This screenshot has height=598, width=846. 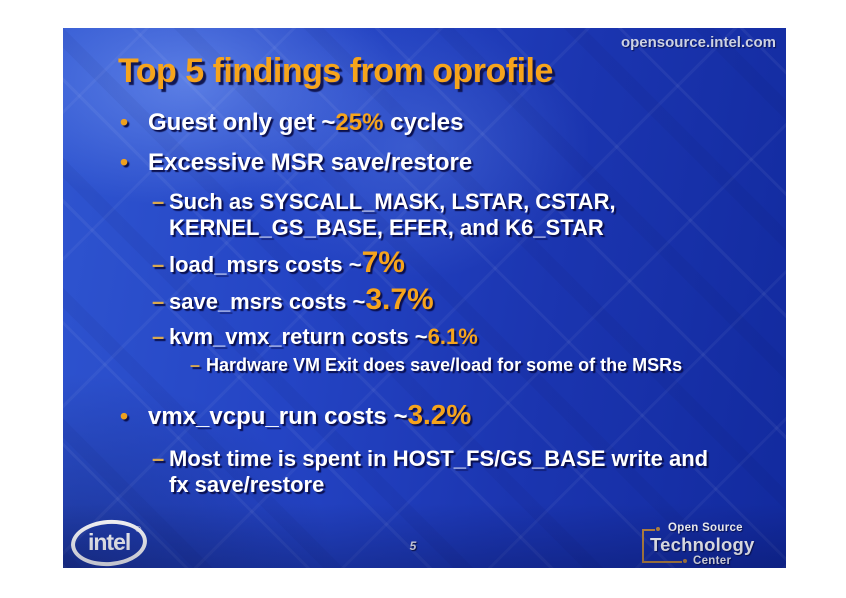 I want to click on otc-bracket-bottom-line, so click(x=662, y=562).